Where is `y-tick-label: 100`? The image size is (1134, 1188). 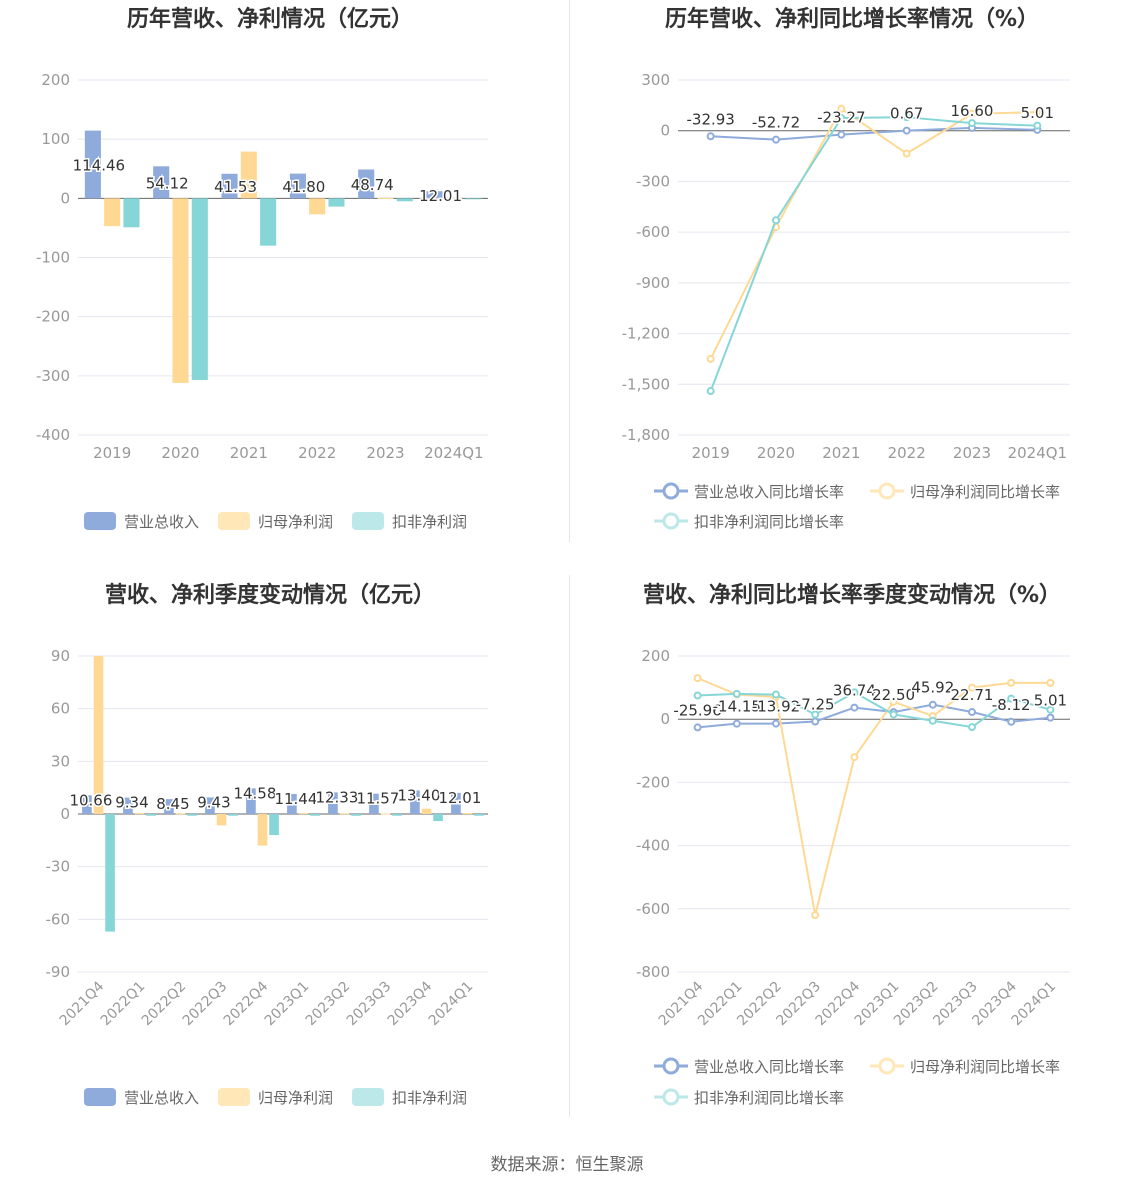 y-tick-label: 100 is located at coordinates (55, 139).